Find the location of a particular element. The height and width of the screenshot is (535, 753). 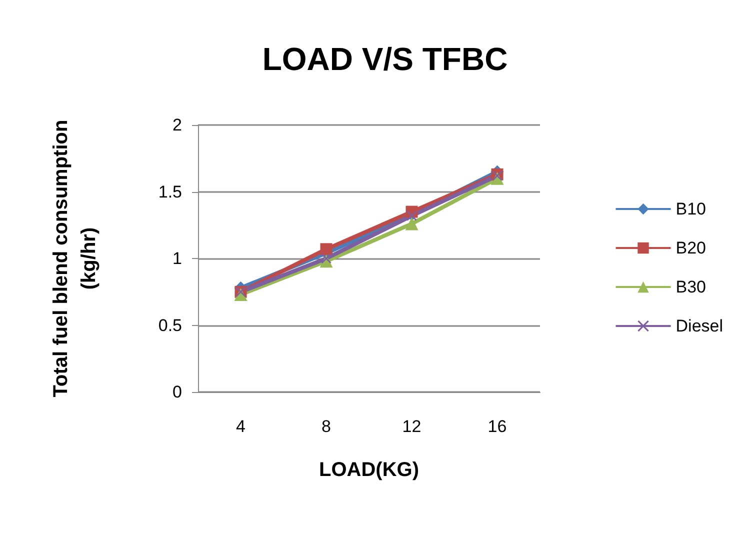

legend-label: B30 is located at coordinates (691, 287).